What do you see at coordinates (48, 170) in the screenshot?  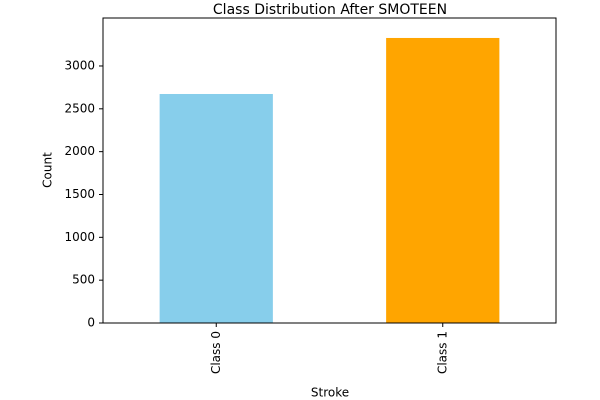 I see `y-axis-label: Count` at bounding box center [48, 170].